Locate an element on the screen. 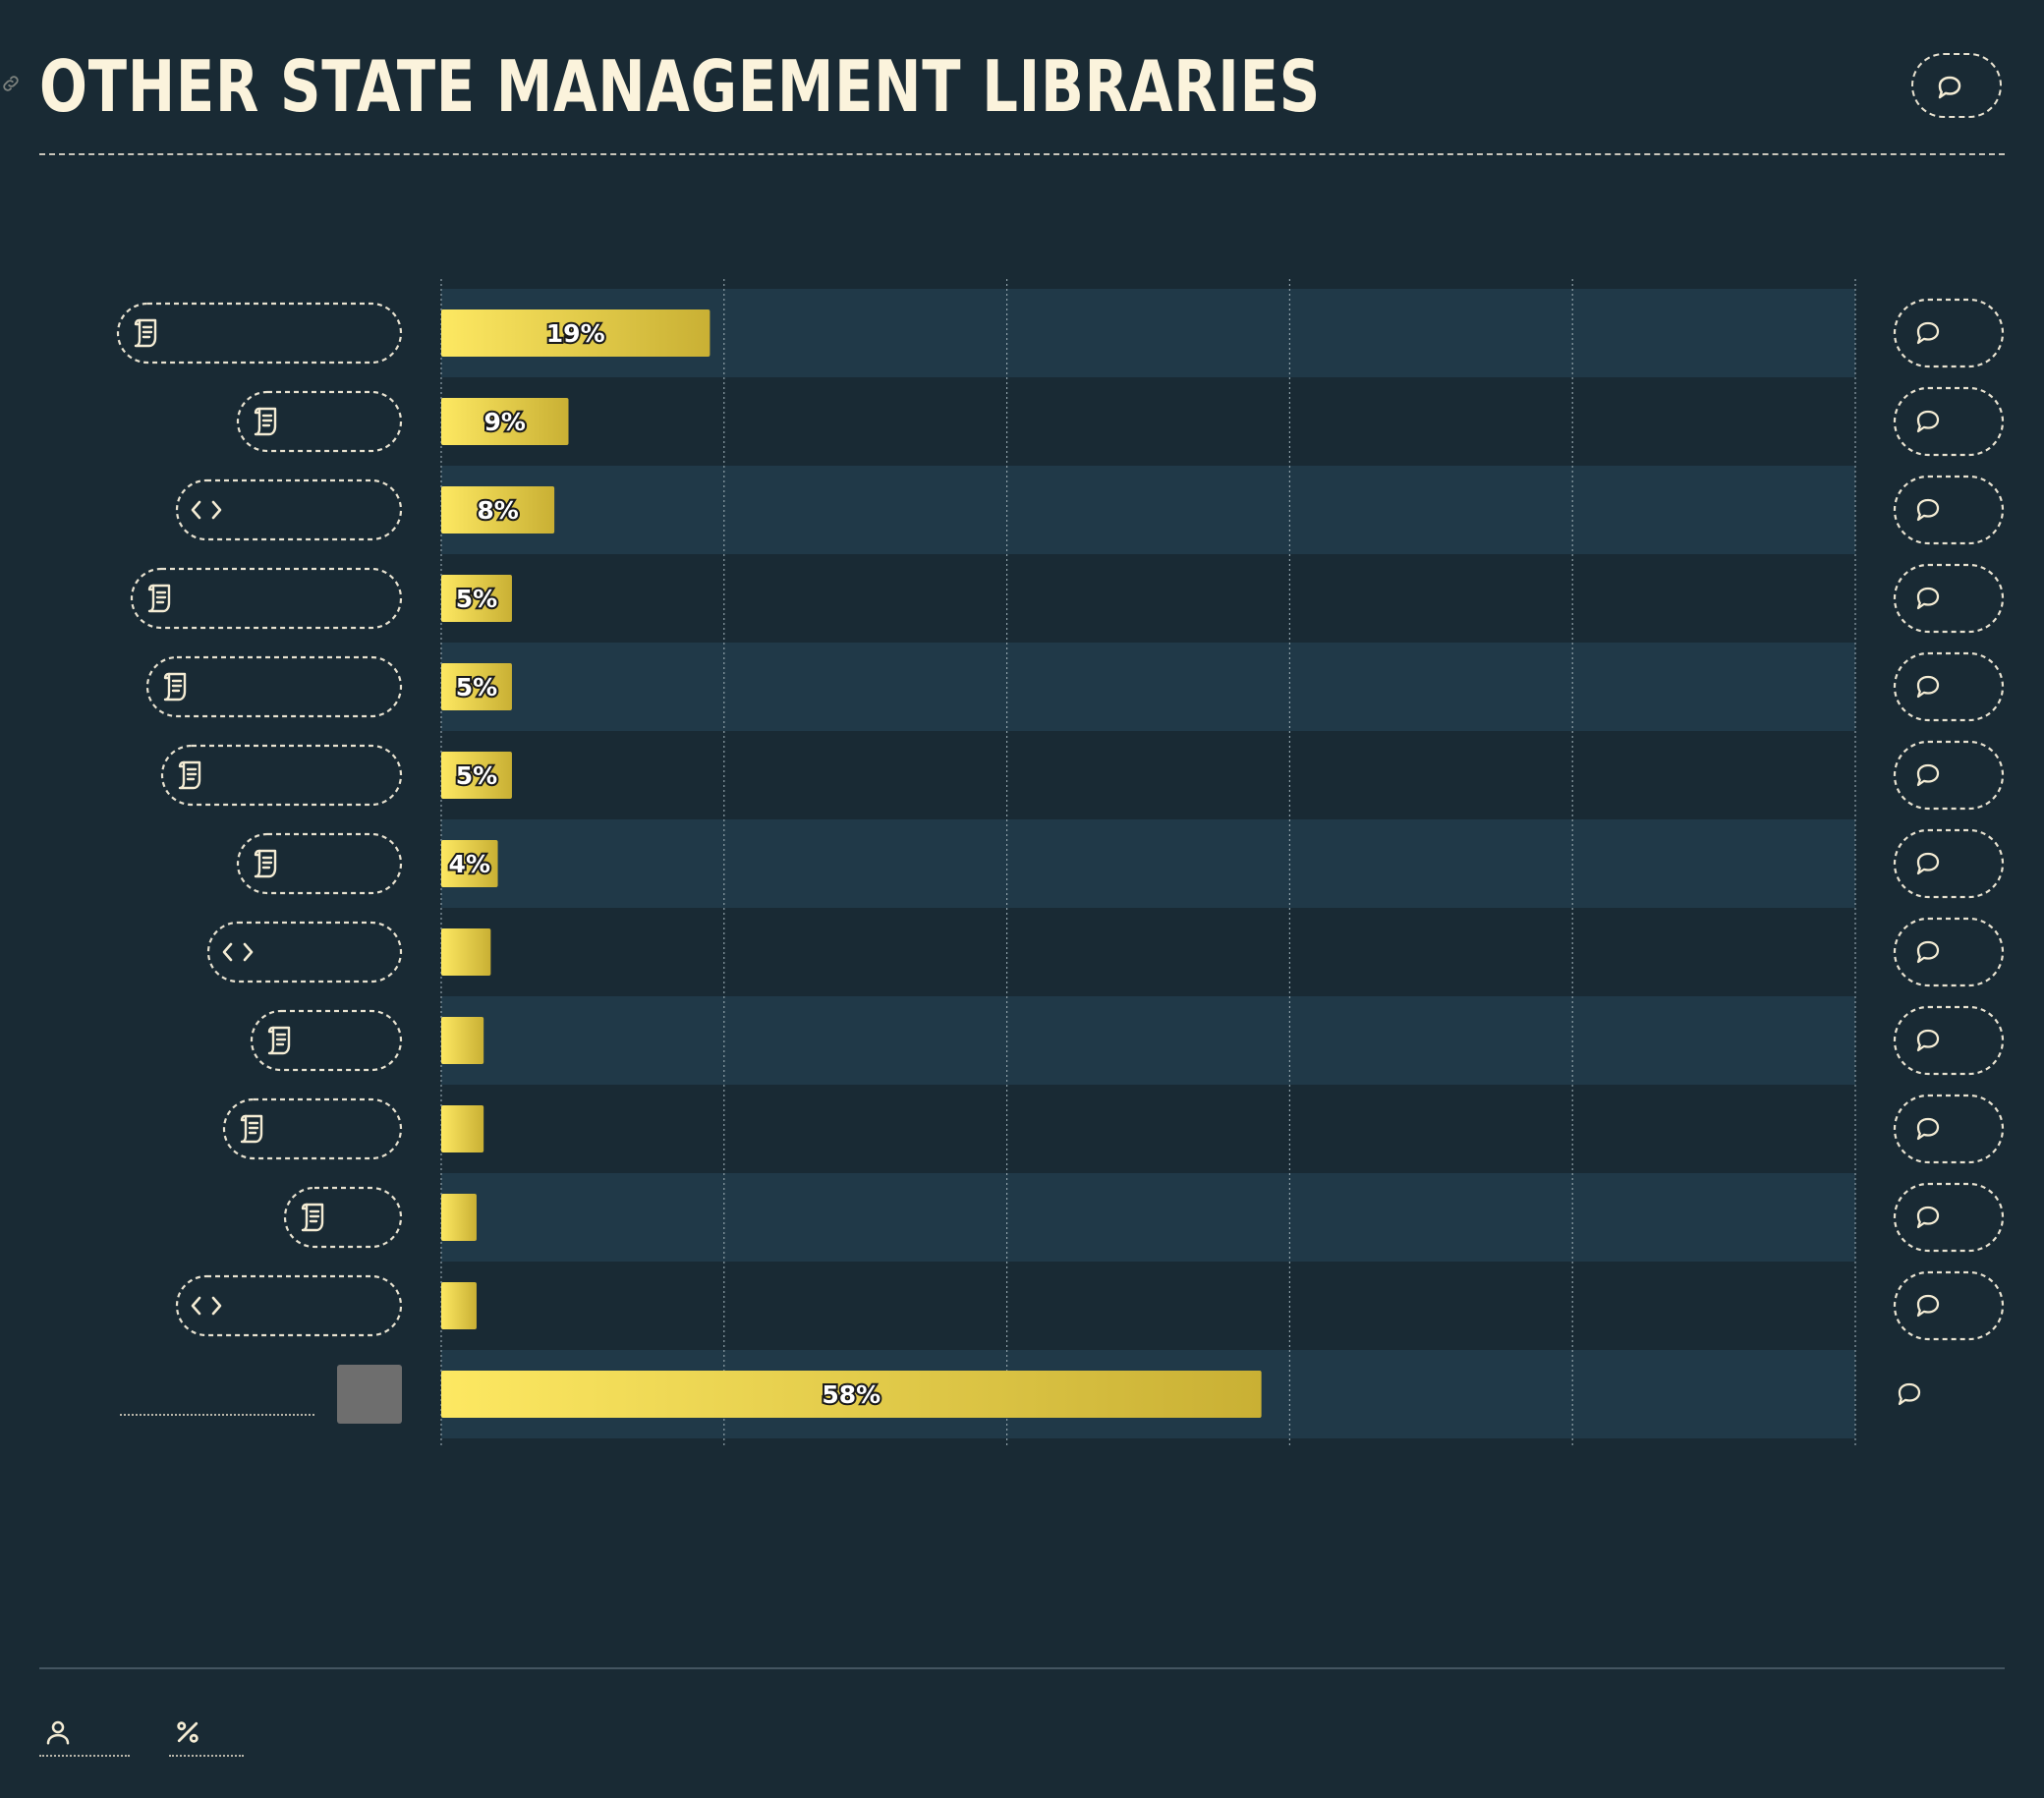  footer-divider is located at coordinates (1022, 1668).